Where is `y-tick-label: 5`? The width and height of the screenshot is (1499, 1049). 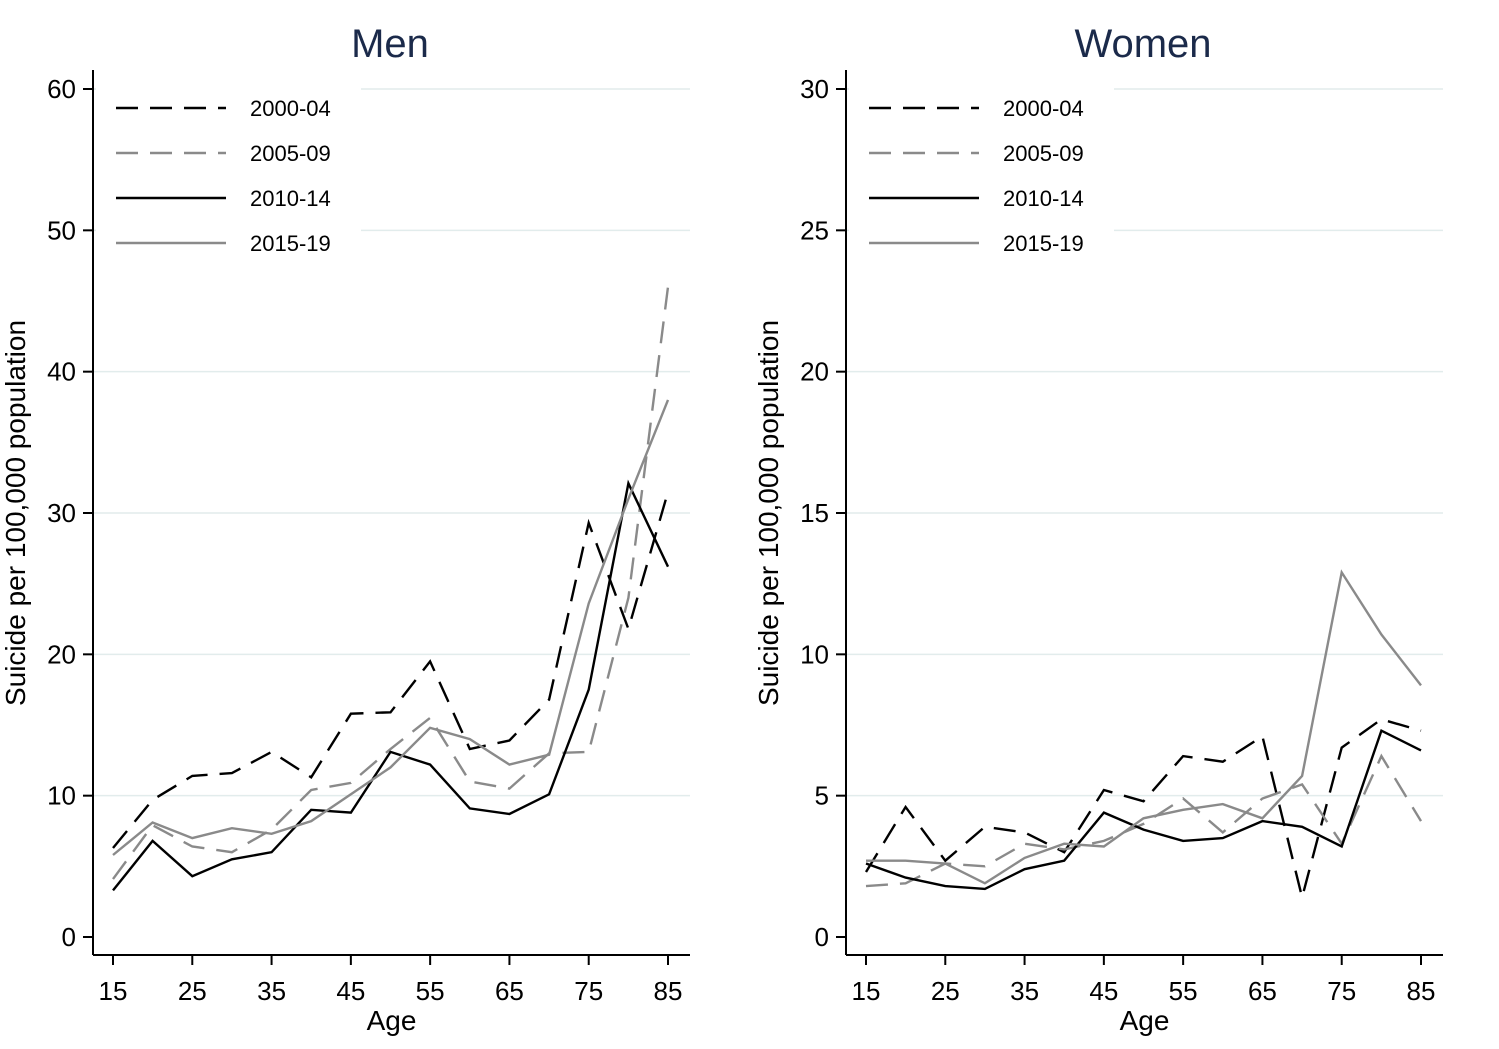 y-tick-label: 5 is located at coordinates (822, 796).